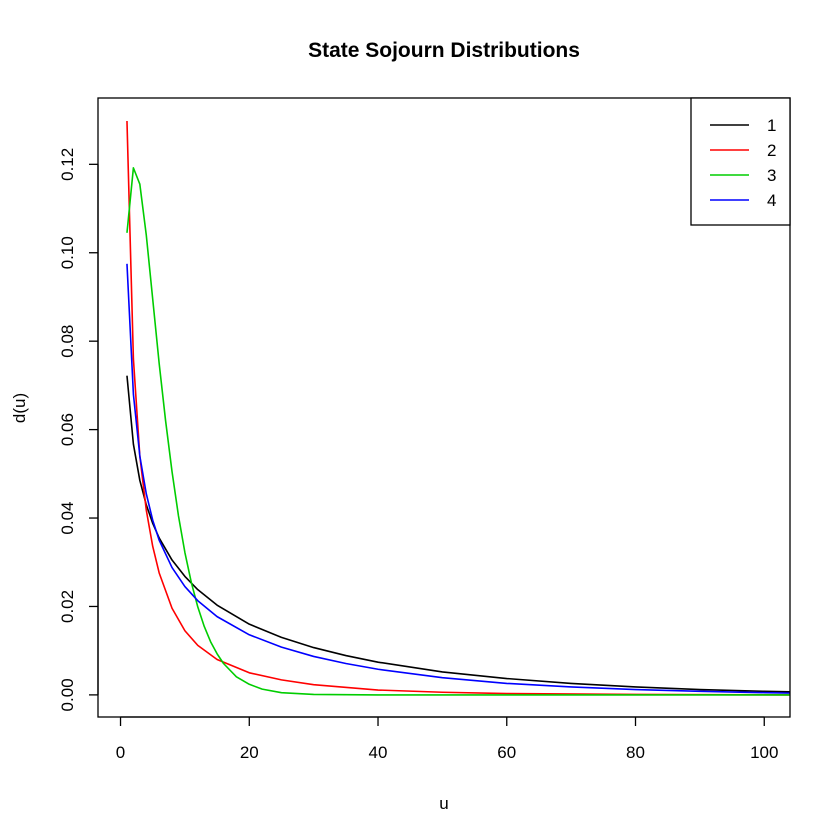 The height and width of the screenshot is (840, 840). What do you see at coordinates (443, 803) in the screenshot?
I see `x-axis-label: u` at bounding box center [443, 803].